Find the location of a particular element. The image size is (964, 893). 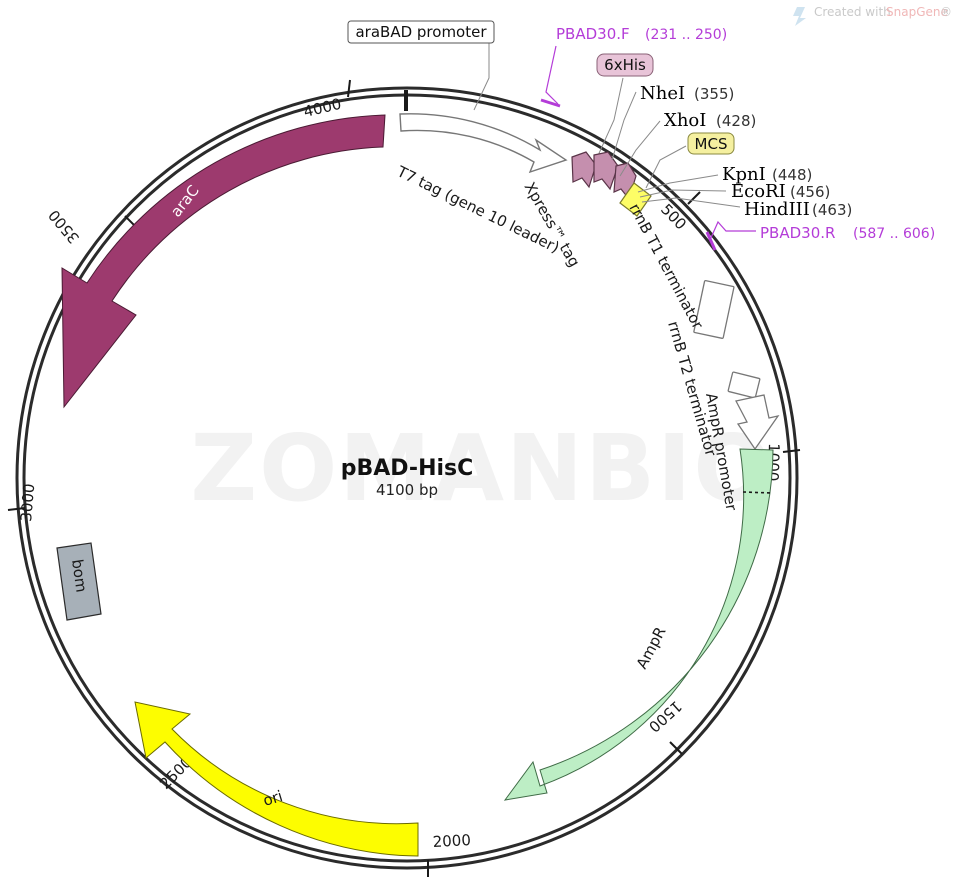

watermark-text: ZOMANBIO is located at coordinates (481, 468).